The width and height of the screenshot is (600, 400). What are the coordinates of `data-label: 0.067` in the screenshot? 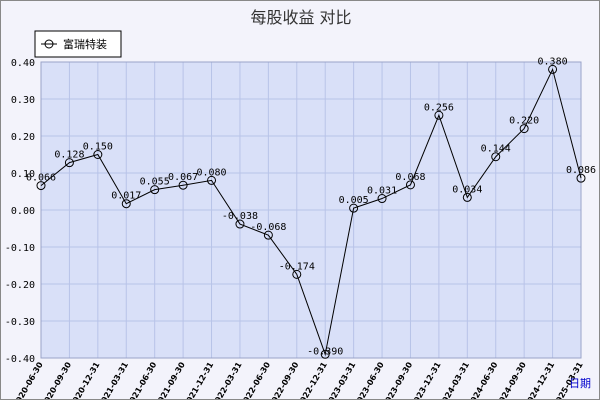 It's located at (183, 177).